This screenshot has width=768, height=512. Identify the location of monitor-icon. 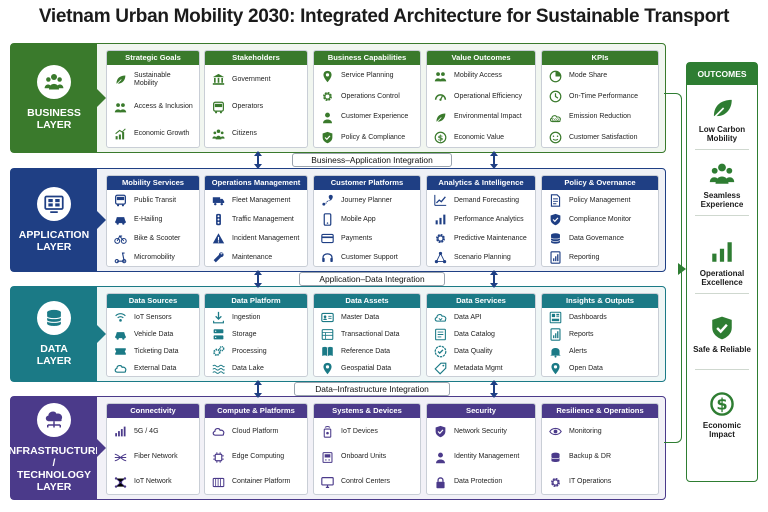
(327, 482).